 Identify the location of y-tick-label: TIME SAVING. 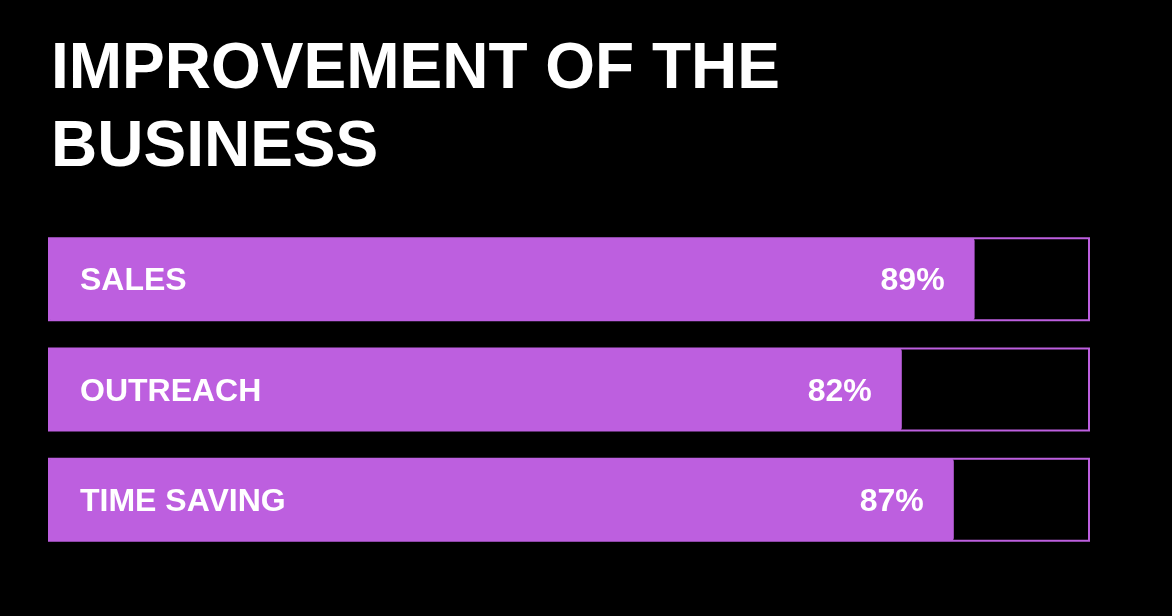
(183, 499).